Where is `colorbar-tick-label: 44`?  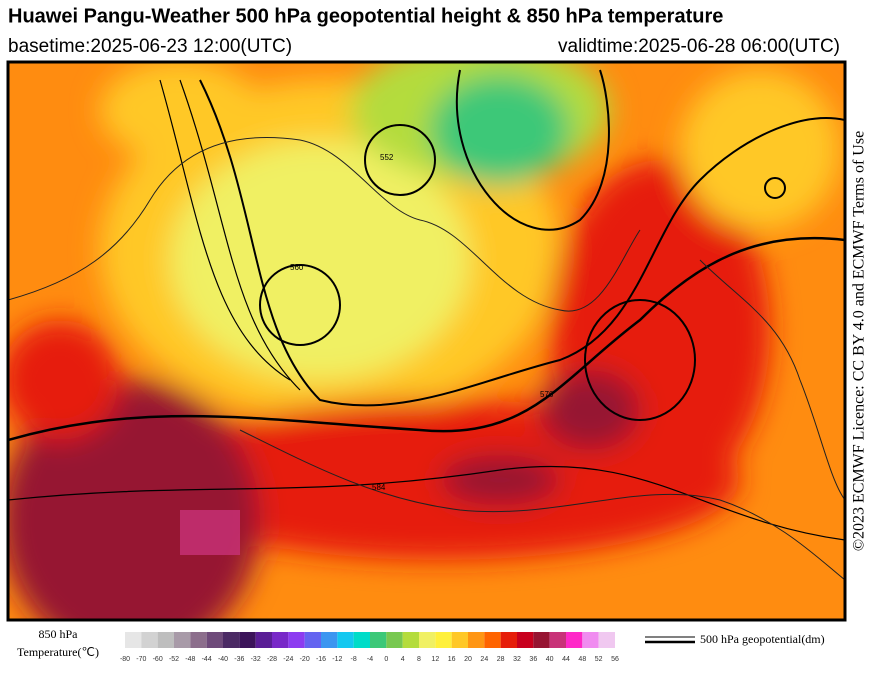 colorbar-tick-label: 44 is located at coordinates (566, 659).